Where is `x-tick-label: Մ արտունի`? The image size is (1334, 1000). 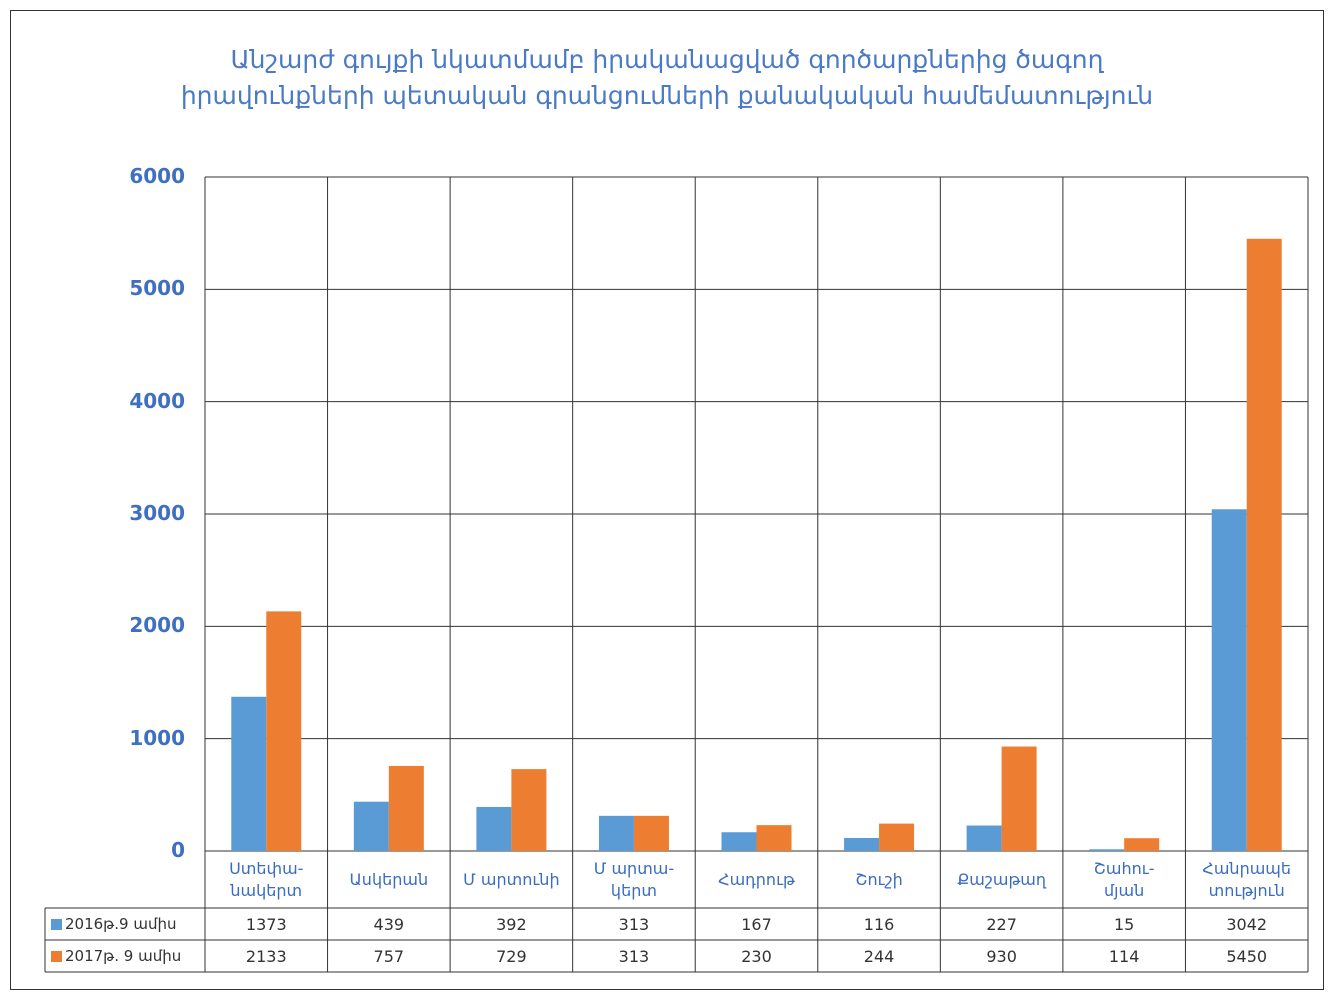 x-tick-label: Մ արտունի is located at coordinates (511, 879).